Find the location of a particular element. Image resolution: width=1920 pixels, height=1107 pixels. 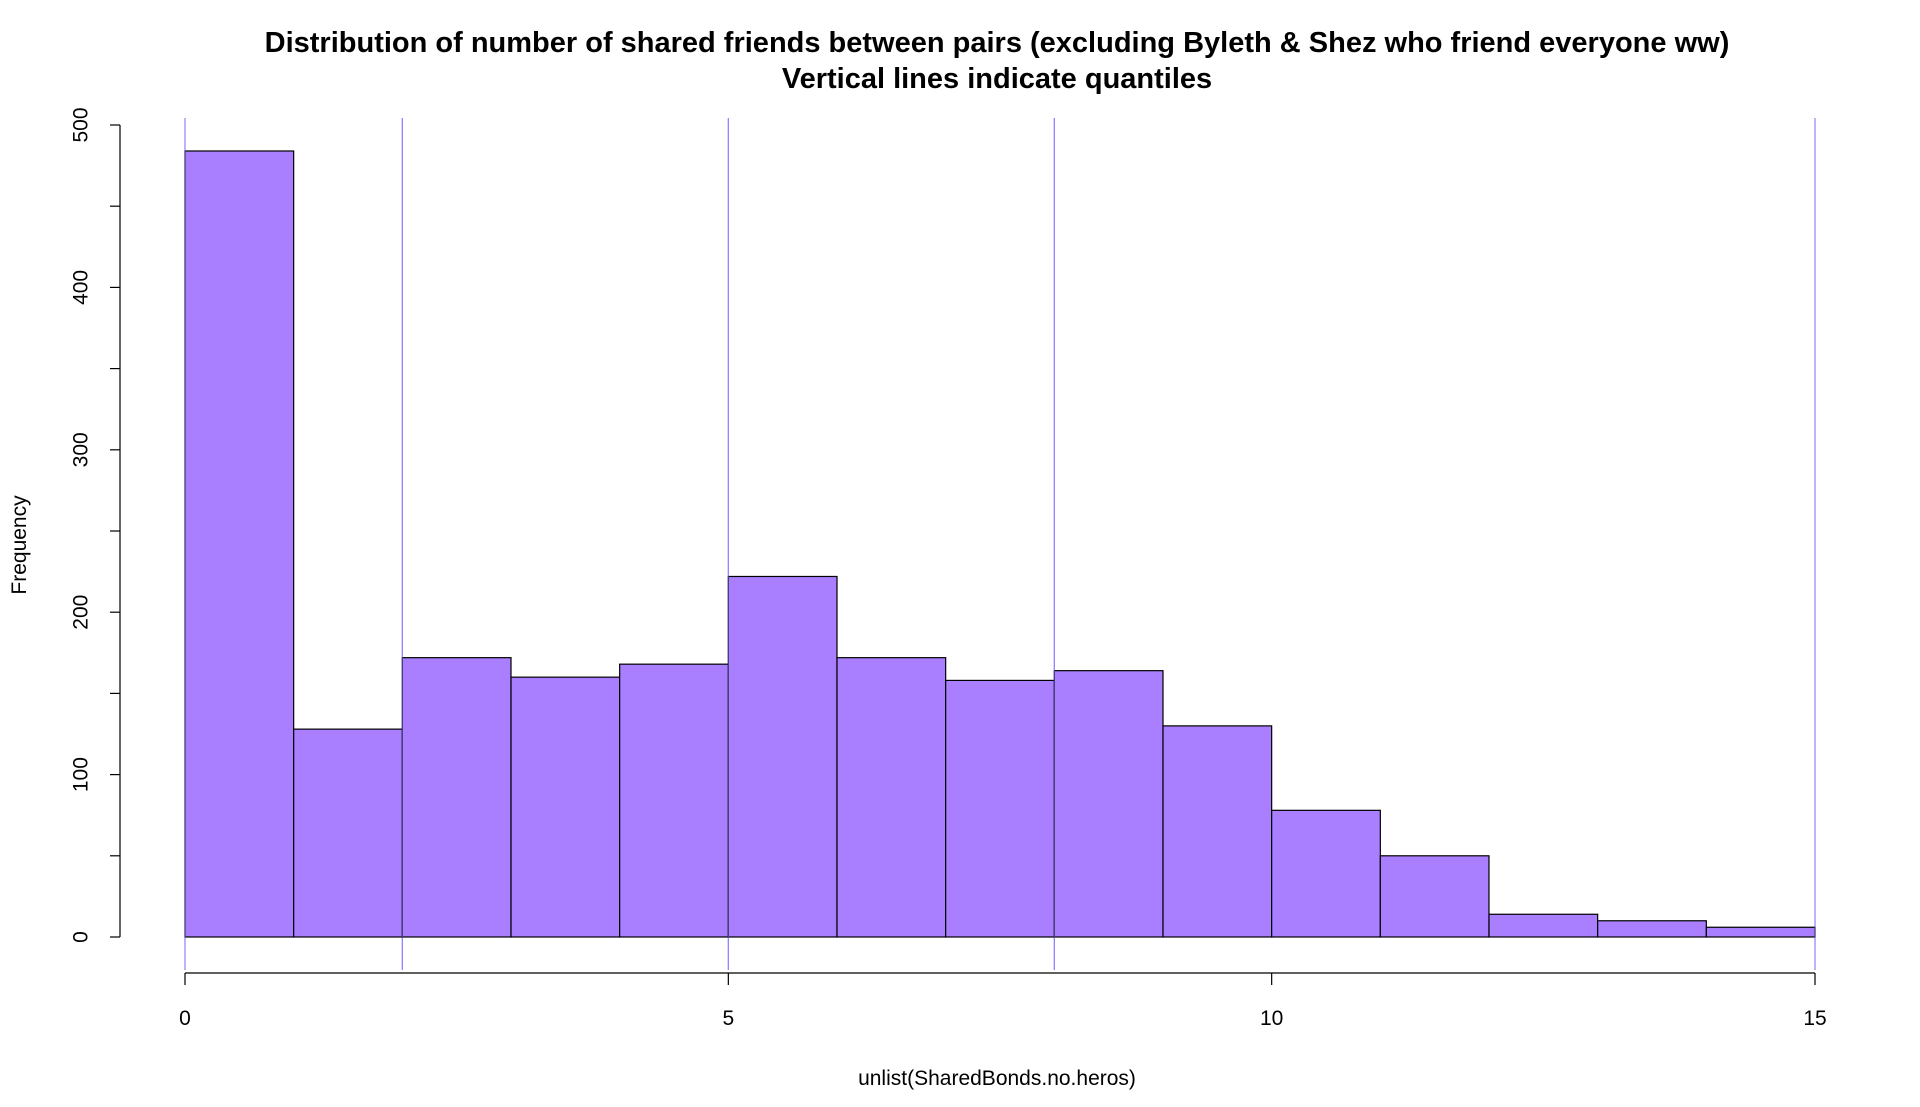

x-tick-label: 15 is located at coordinates (1814, 1018).